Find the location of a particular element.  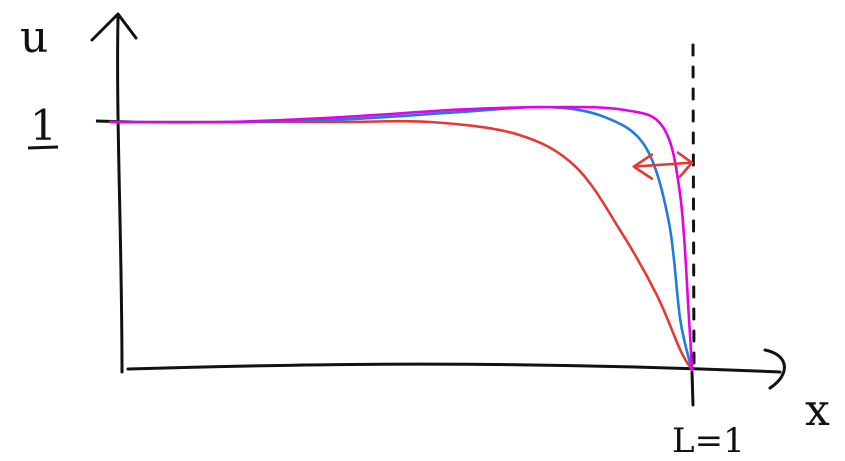

y-axis is located at coordinates (120, 195).